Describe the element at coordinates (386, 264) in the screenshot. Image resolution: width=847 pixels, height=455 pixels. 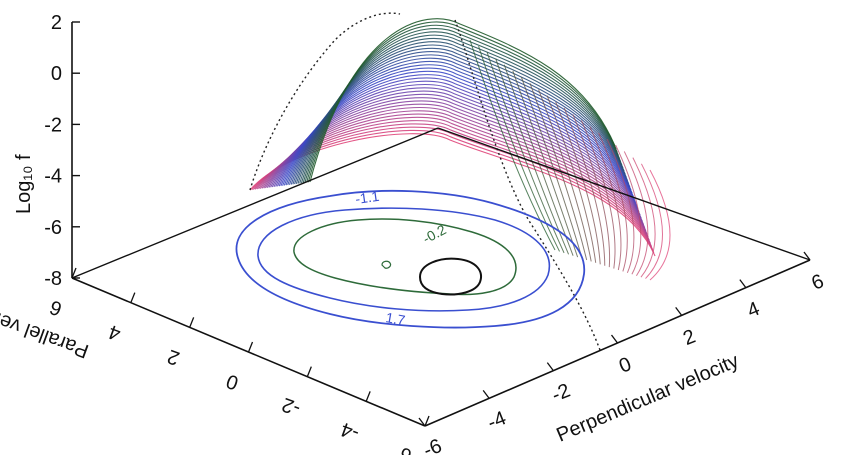
I see `contour-small-loop` at that location.